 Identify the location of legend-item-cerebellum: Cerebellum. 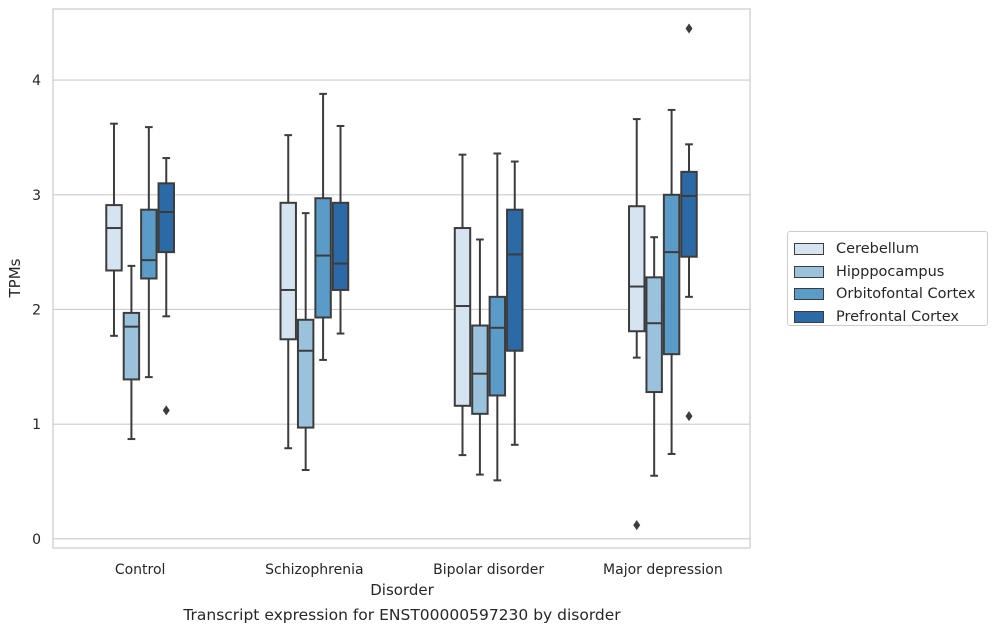
(890, 249).